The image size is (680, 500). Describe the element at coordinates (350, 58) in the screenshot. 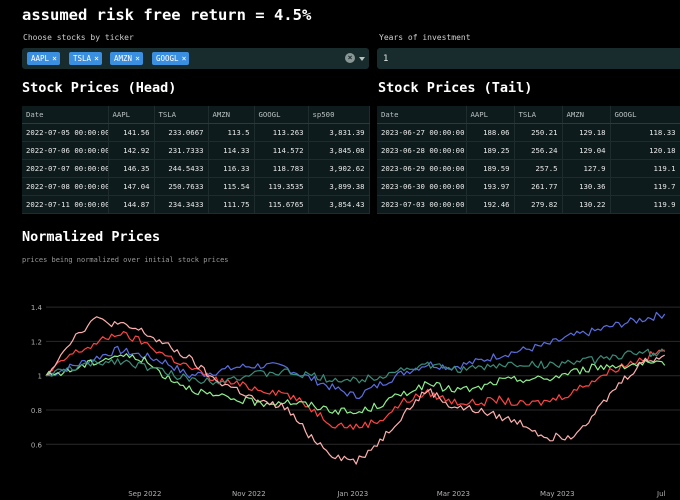

I see `clear-all-icon: ×` at that location.